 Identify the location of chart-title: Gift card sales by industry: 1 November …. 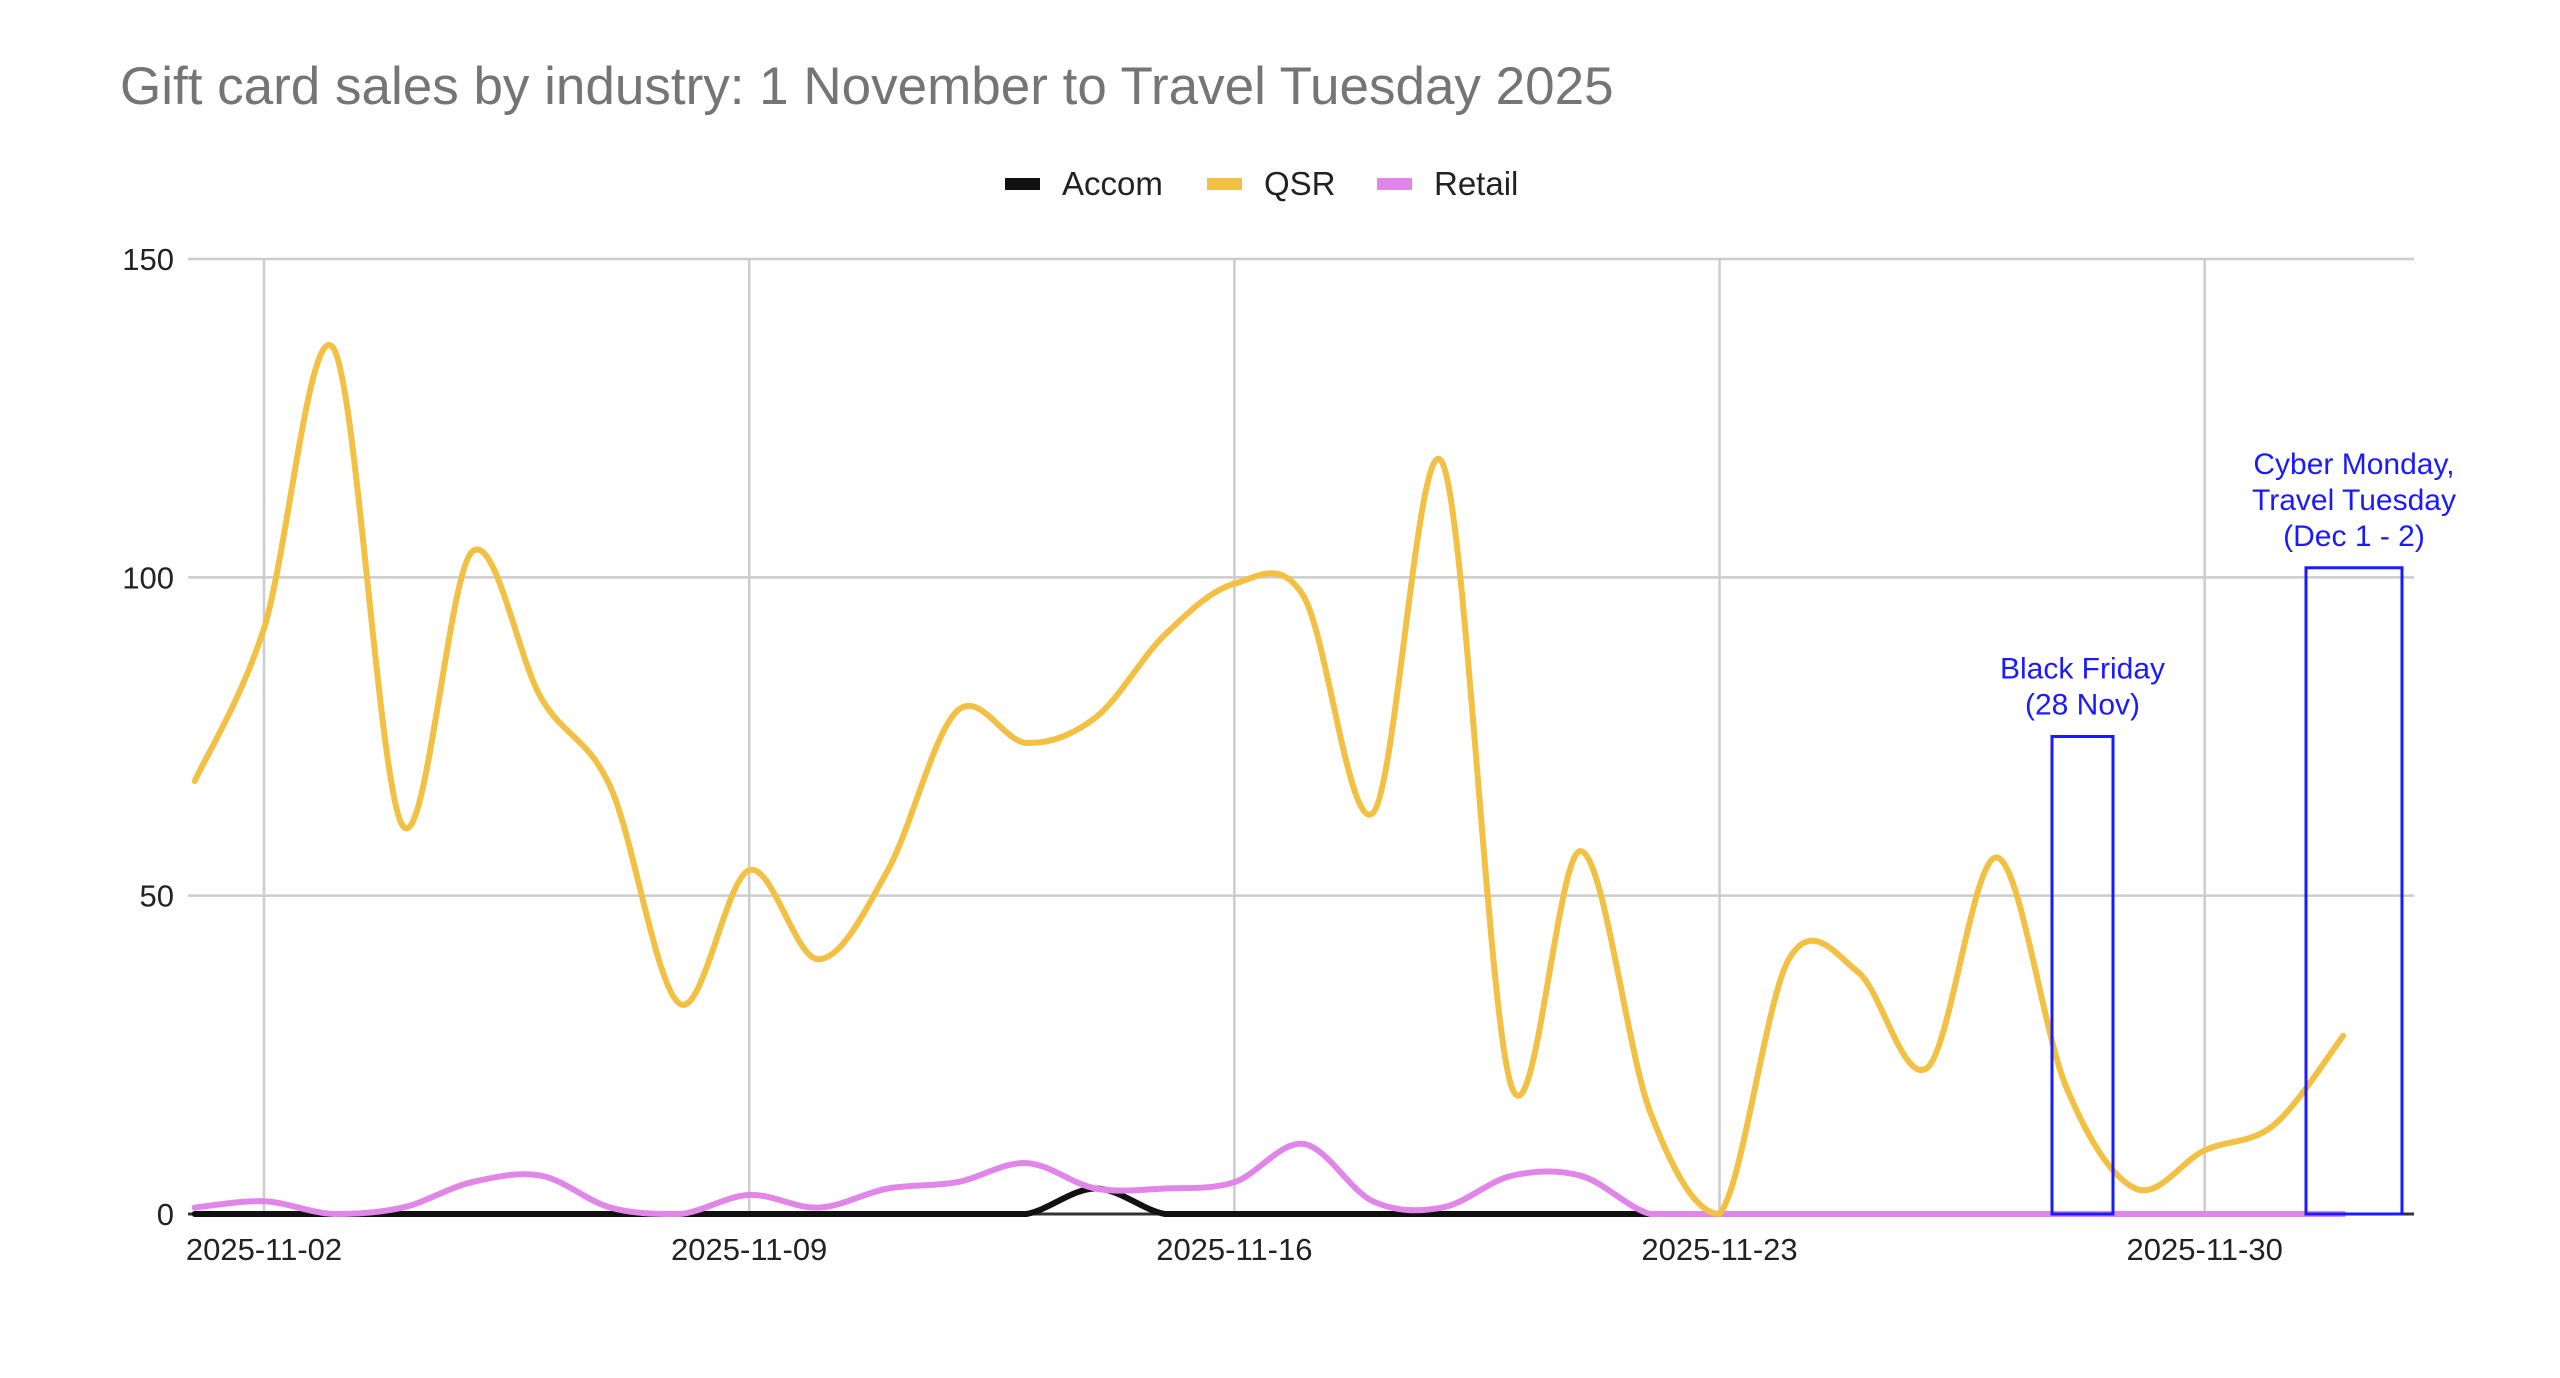
(867, 86).